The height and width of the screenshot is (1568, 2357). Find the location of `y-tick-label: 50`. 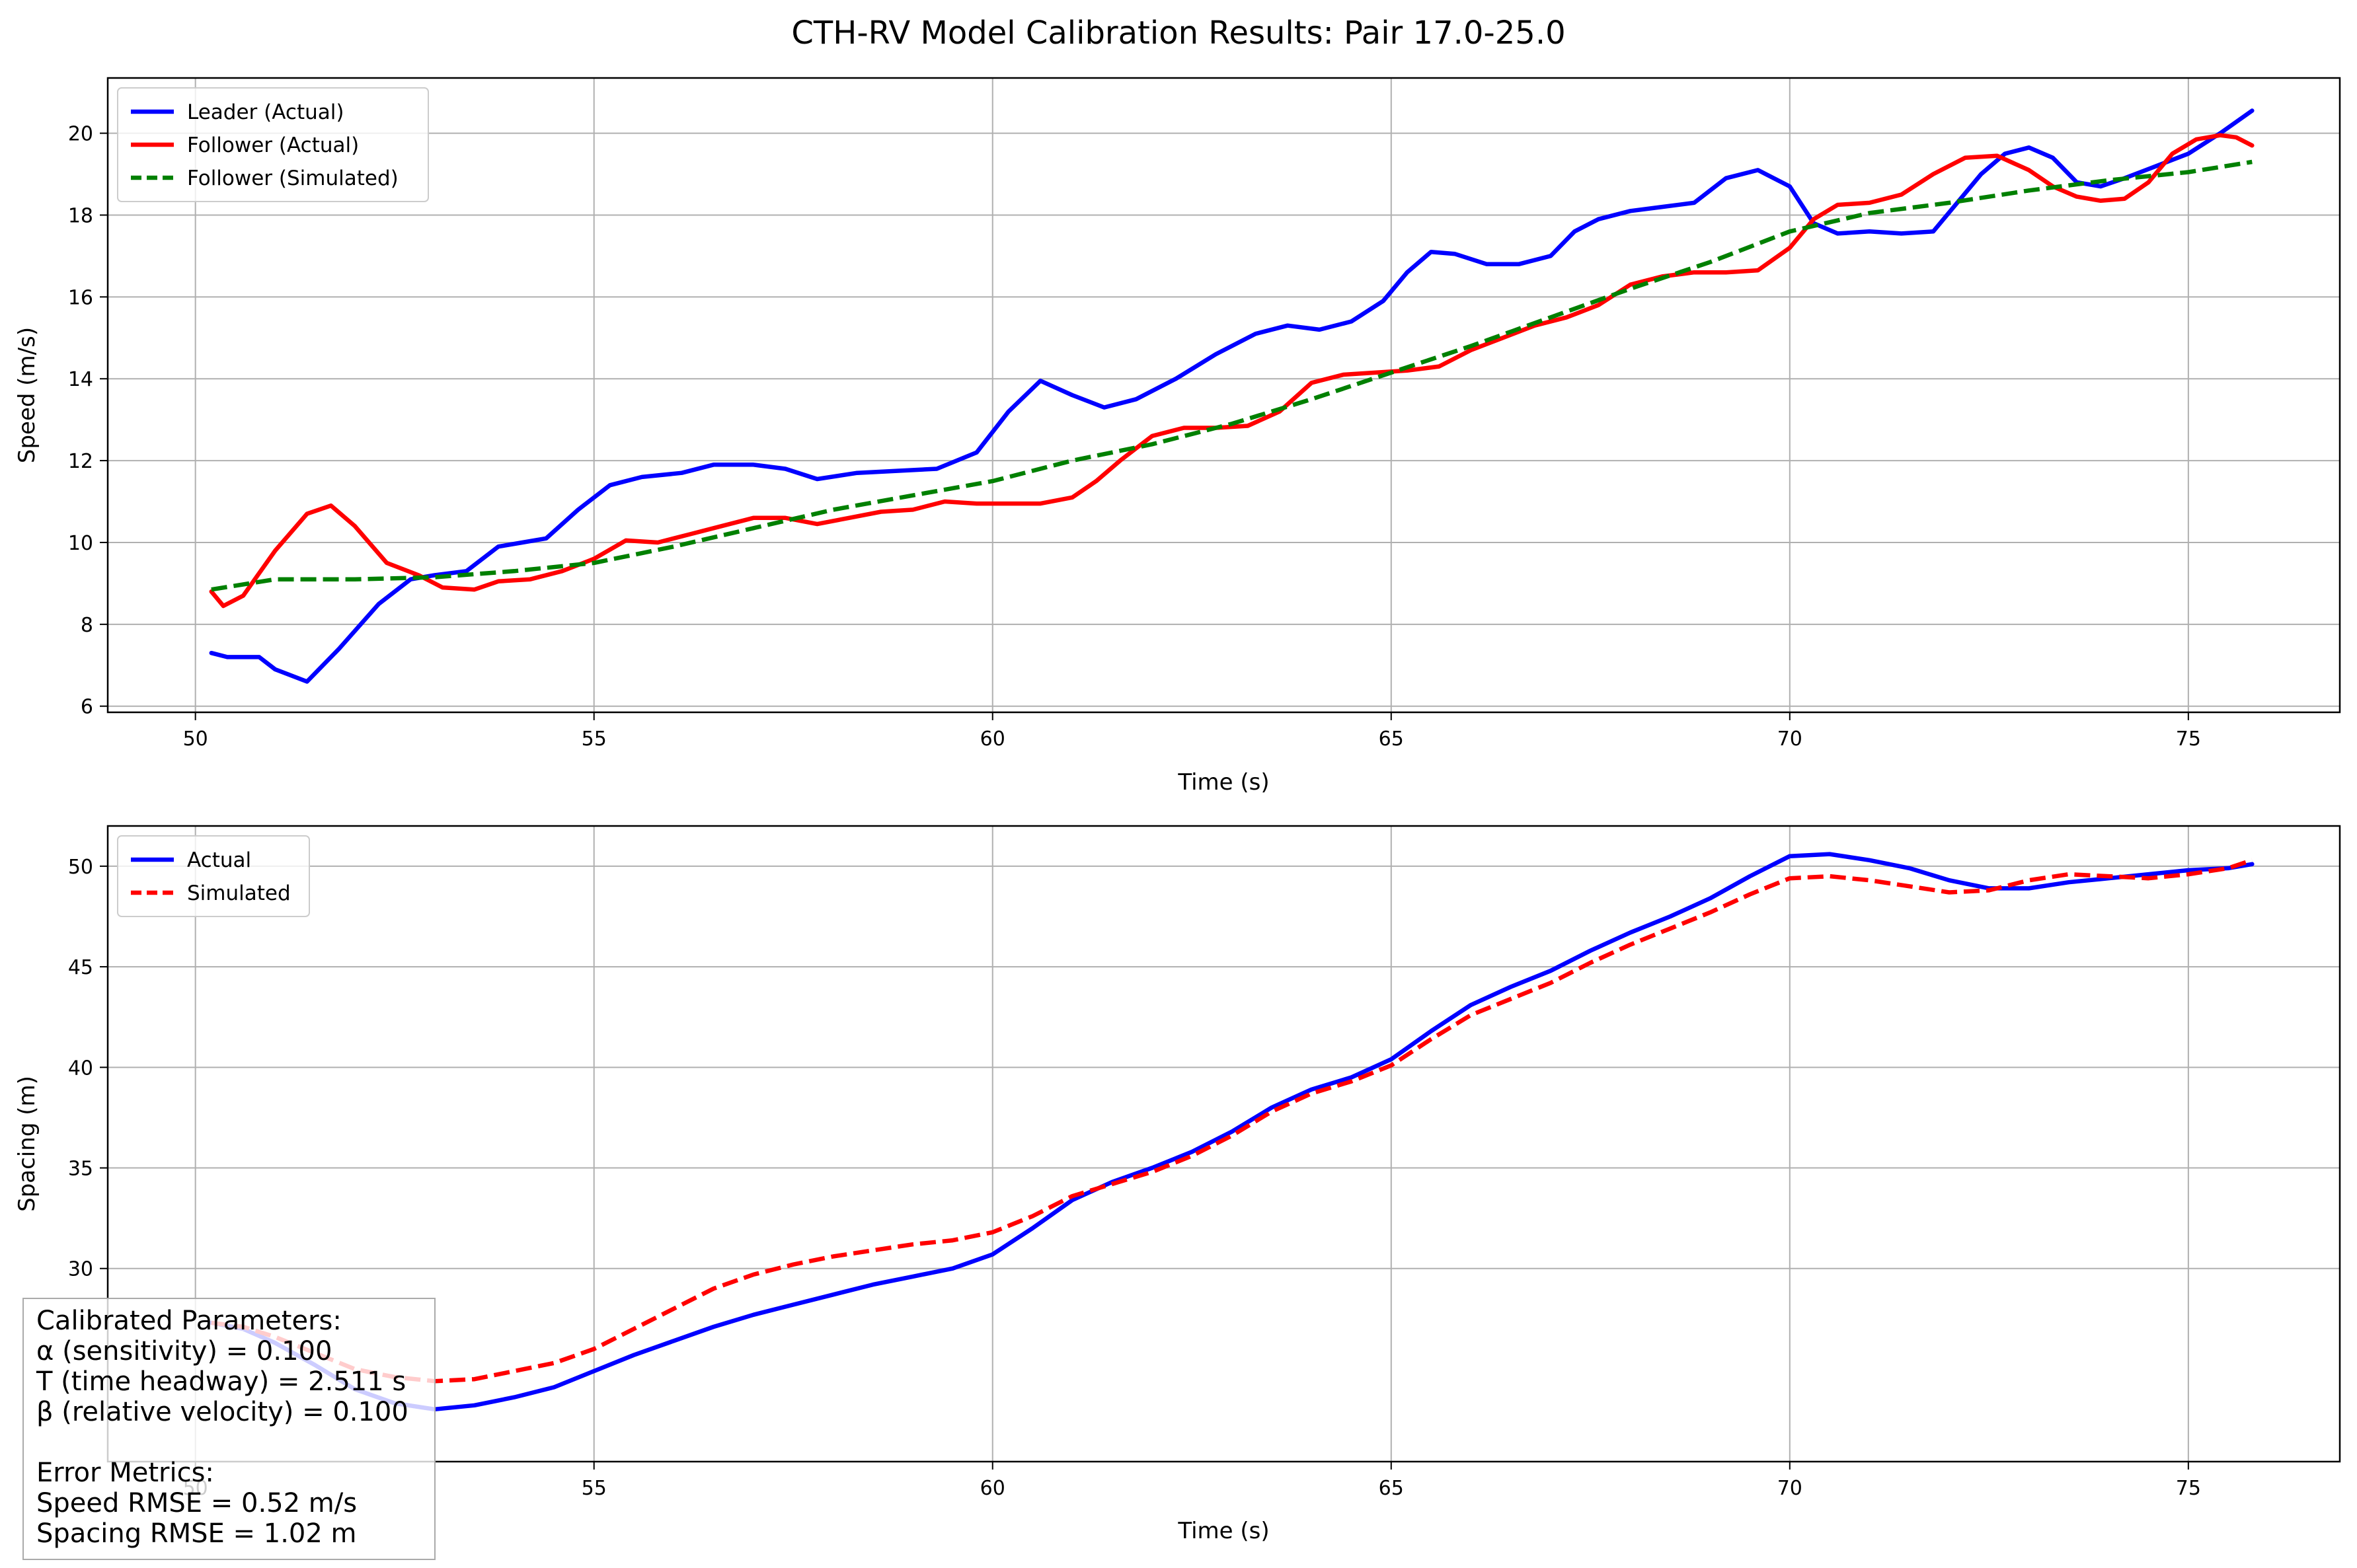

y-tick-label: 50 is located at coordinates (80, 867).